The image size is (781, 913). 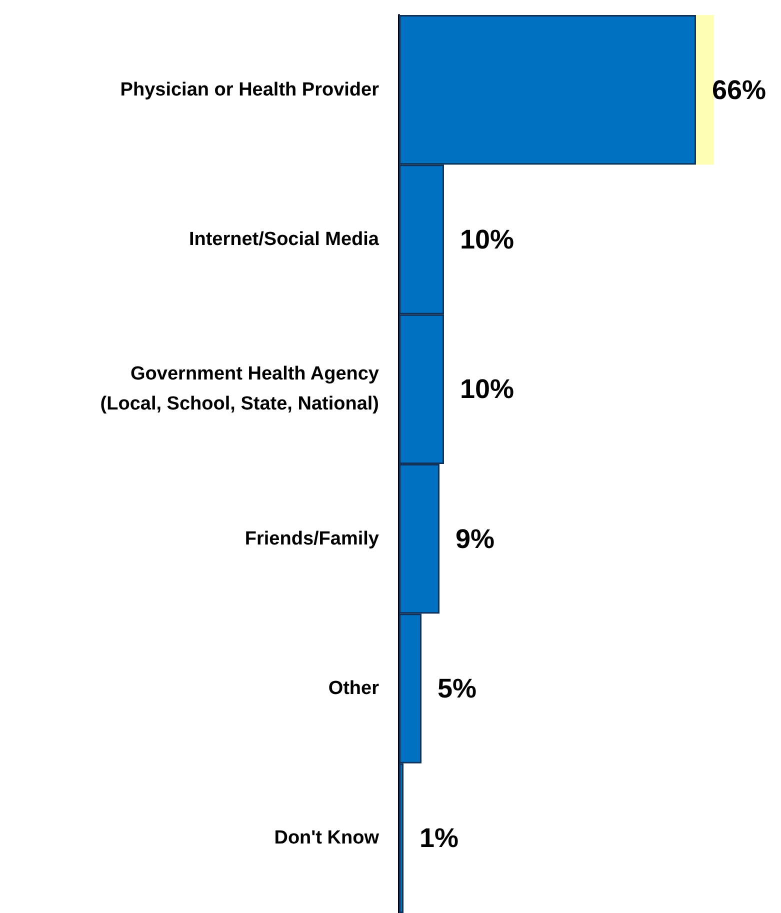 I want to click on y-tick-label: Physician or Health Provider, so click(x=250, y=89).